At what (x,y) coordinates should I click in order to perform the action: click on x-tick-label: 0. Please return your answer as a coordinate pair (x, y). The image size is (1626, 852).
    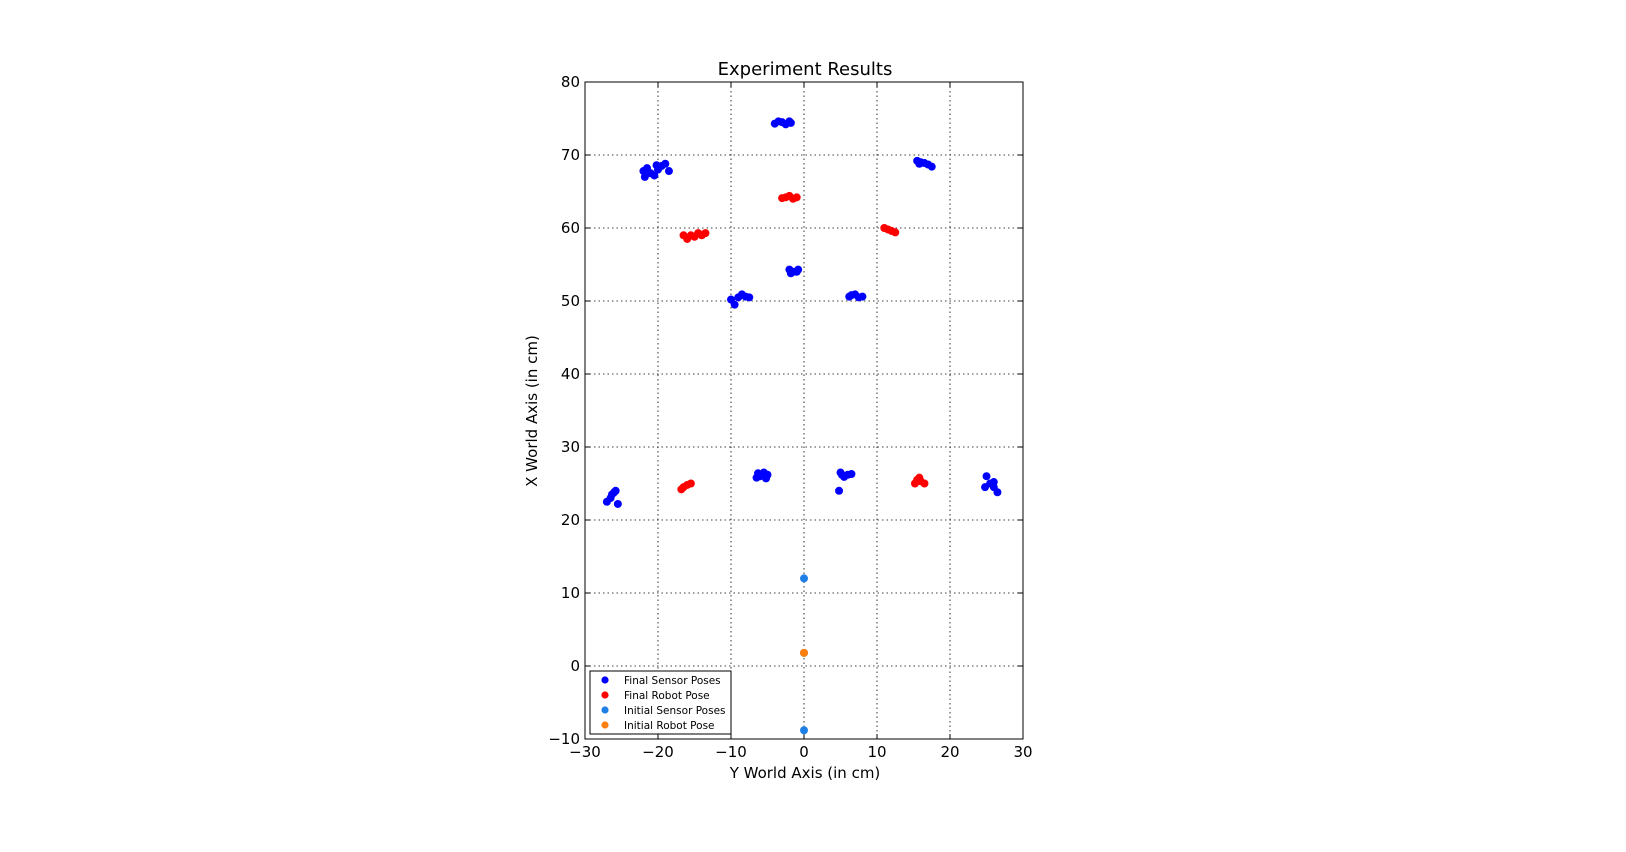
    Looking at the image, I should click on (804, 752).